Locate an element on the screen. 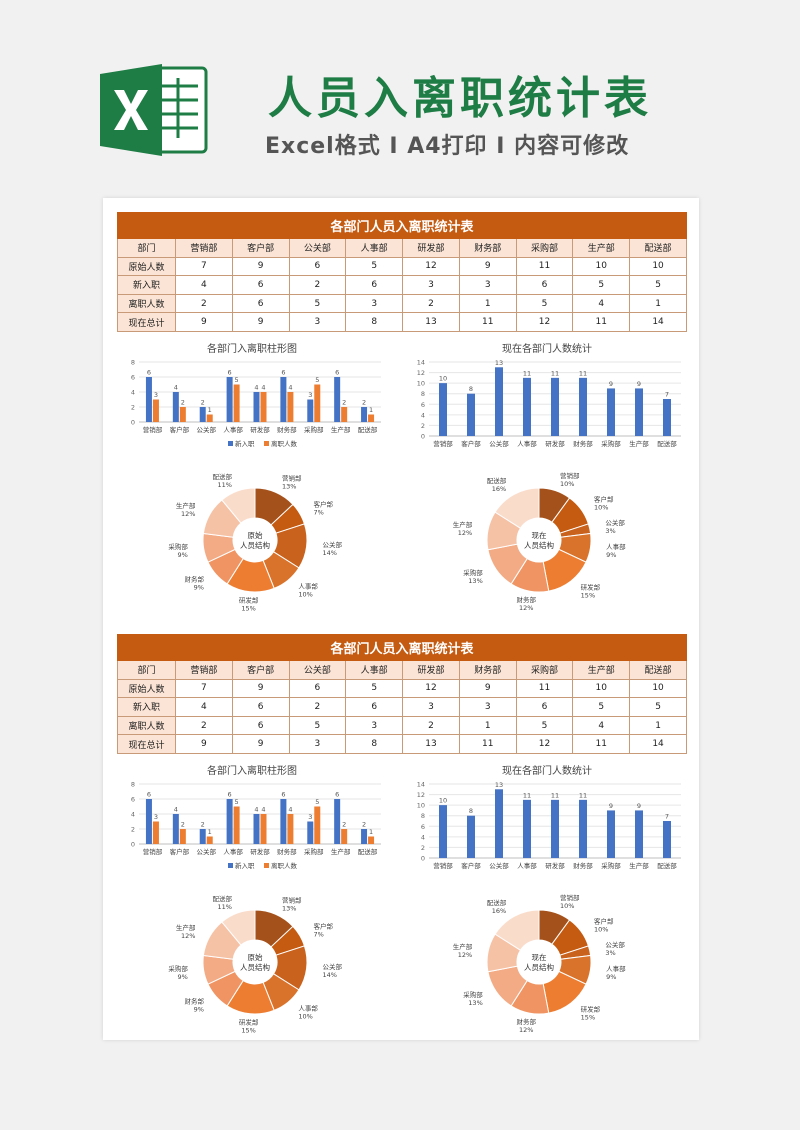 Image resolution: width=800 pixels, height=1130 pixels. table-cell: 13 is located at coordinates (431, 322).